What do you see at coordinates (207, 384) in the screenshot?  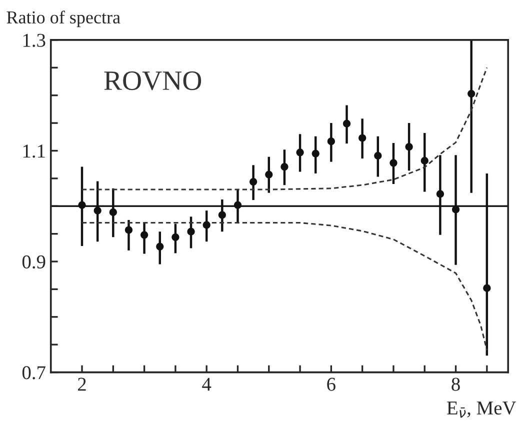 I see `x-tick-label: 4` at bounding box center [207, 384].